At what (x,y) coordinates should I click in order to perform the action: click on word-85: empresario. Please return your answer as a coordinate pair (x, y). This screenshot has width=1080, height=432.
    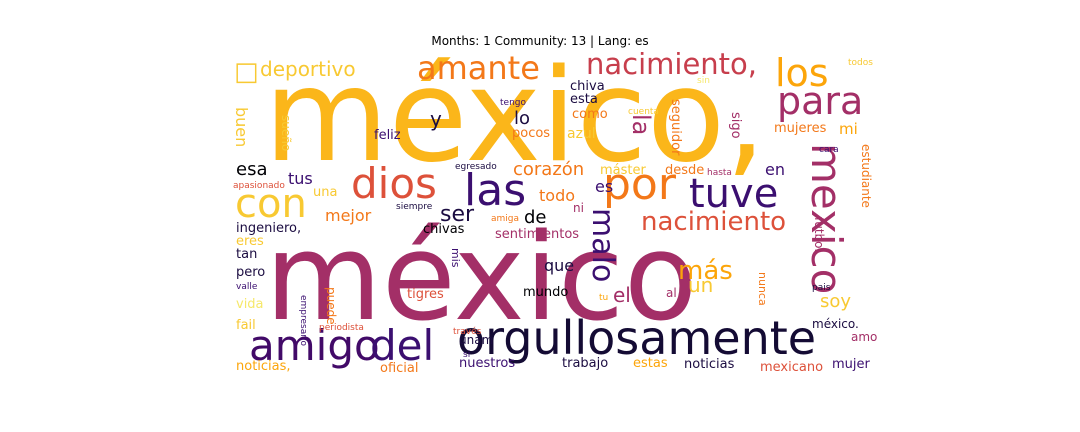
    Looking at the image, I should click on (303, 320).